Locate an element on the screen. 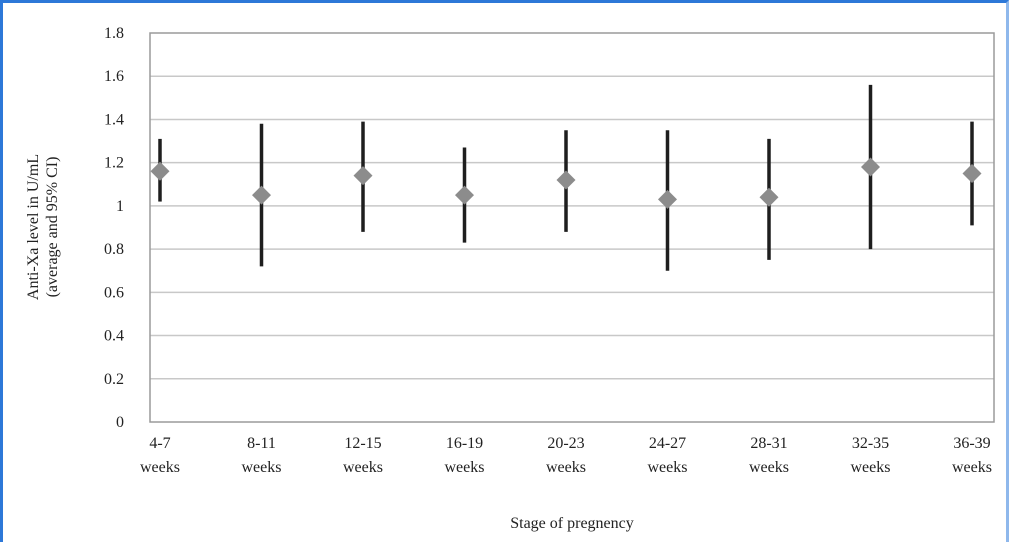  y-tick-label: 0 is located at coordinates (120, 422).